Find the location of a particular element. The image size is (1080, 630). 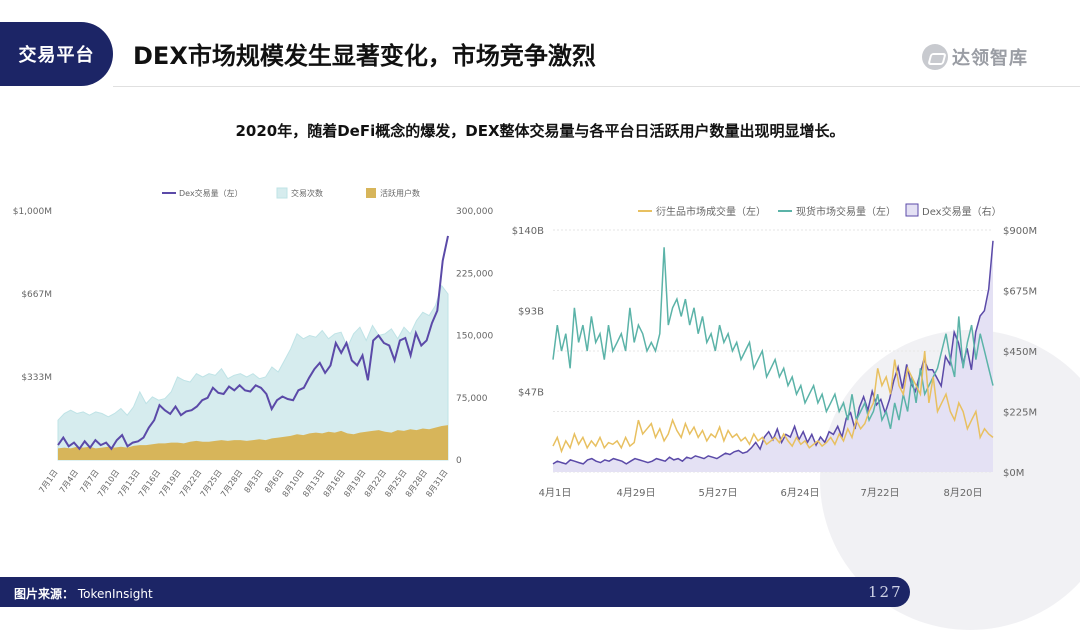

footer-bar: 图片来源： TokenInsight 127 is located at coordinates (455, 592).